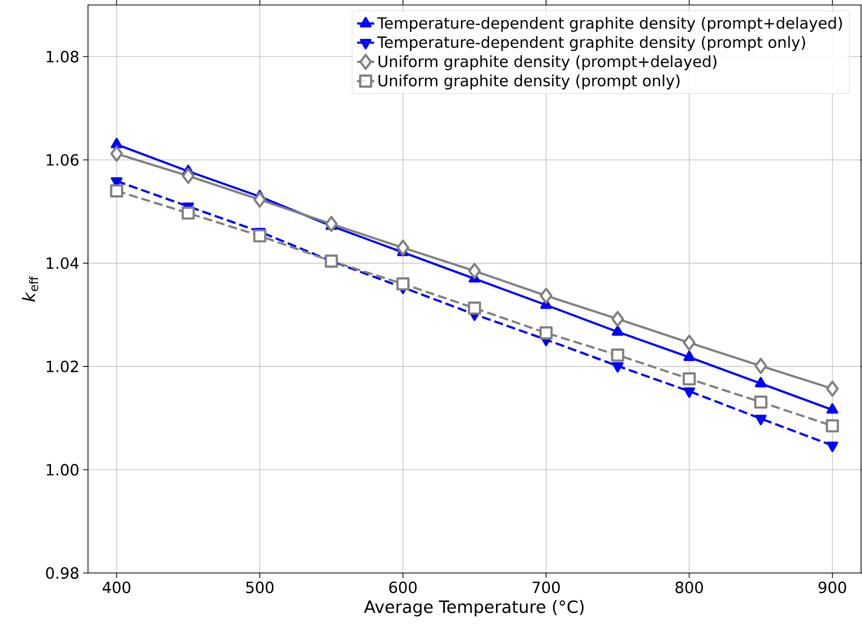 This screenshot has width=862, height=640. Describe the element at coordinates (62, 263) in the screenshot. I see `y-tick-label: 1.04` at that location.